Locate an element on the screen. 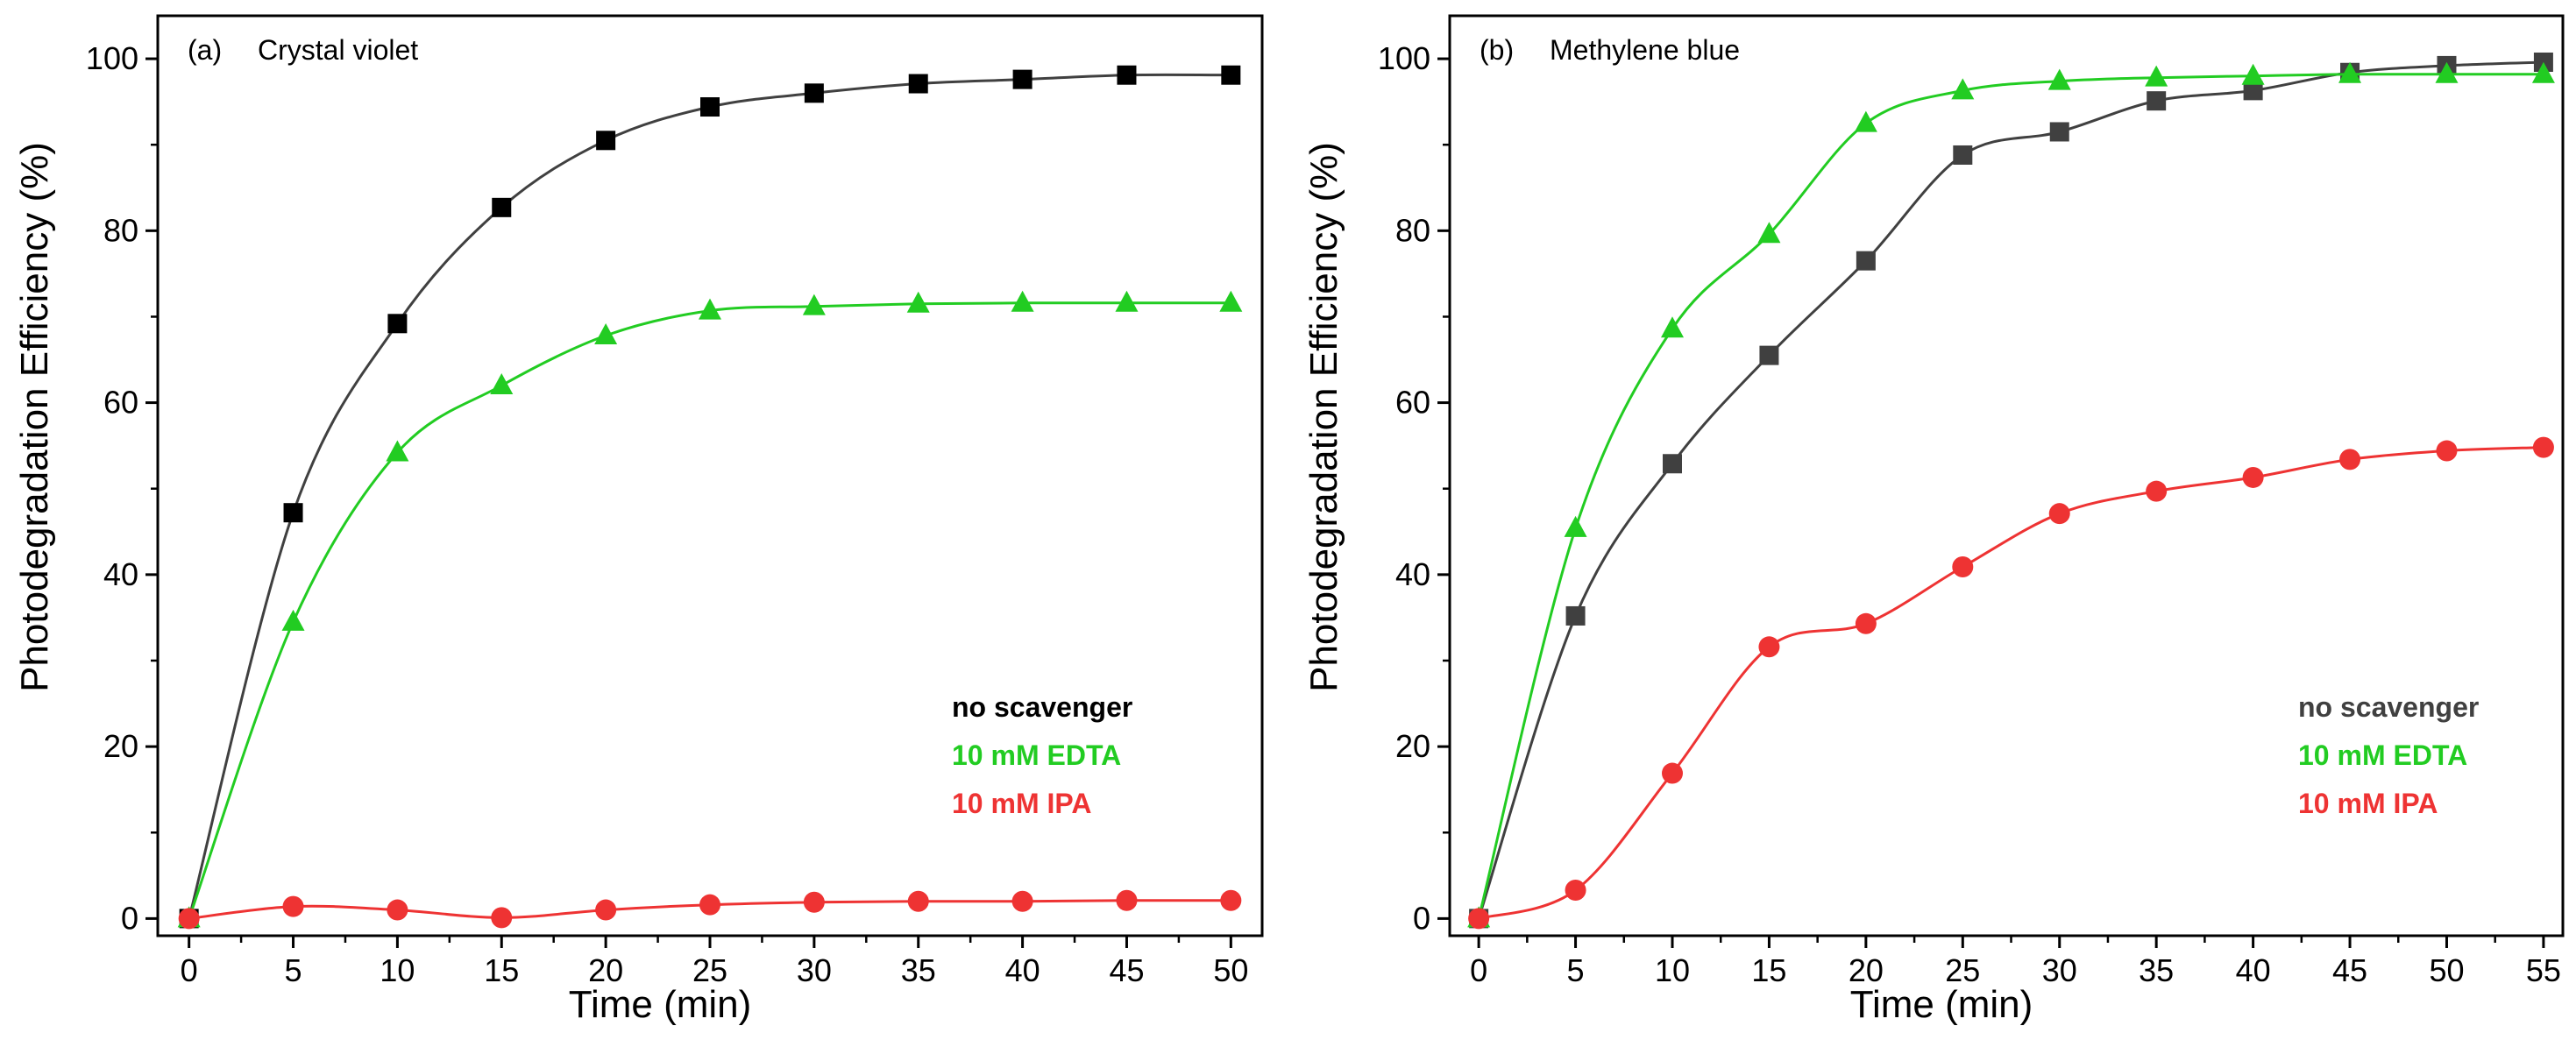  panel-a-y-axis-title: Photodegradation Efficiency (%) is located at coordinates (34, 417).